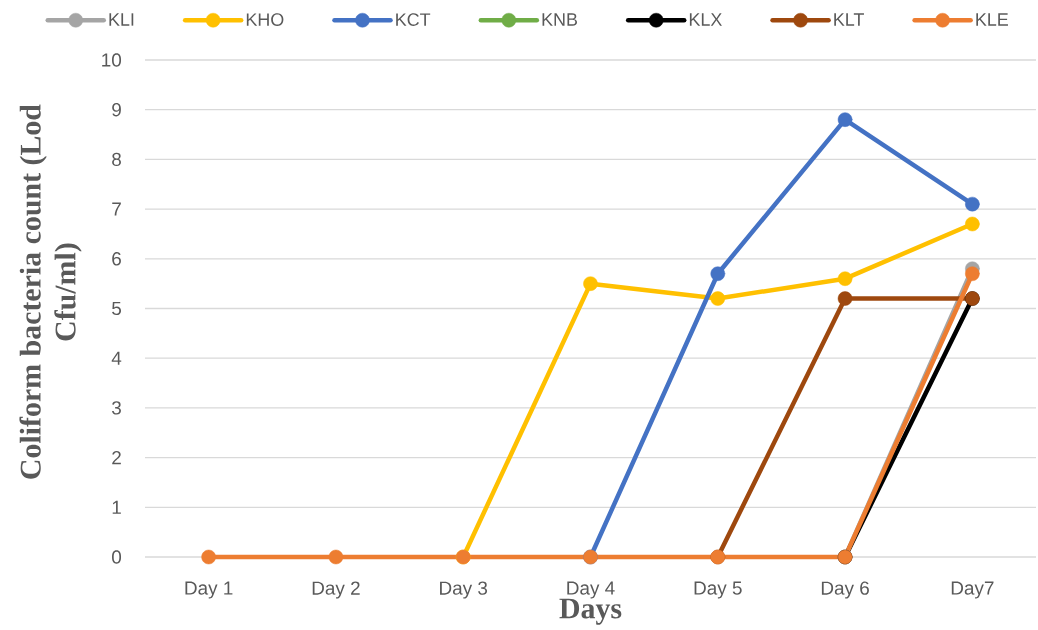 The height and width of the screenshot is (630, 1038). I want to click on y-tick-label: 9, so click(116, 109).